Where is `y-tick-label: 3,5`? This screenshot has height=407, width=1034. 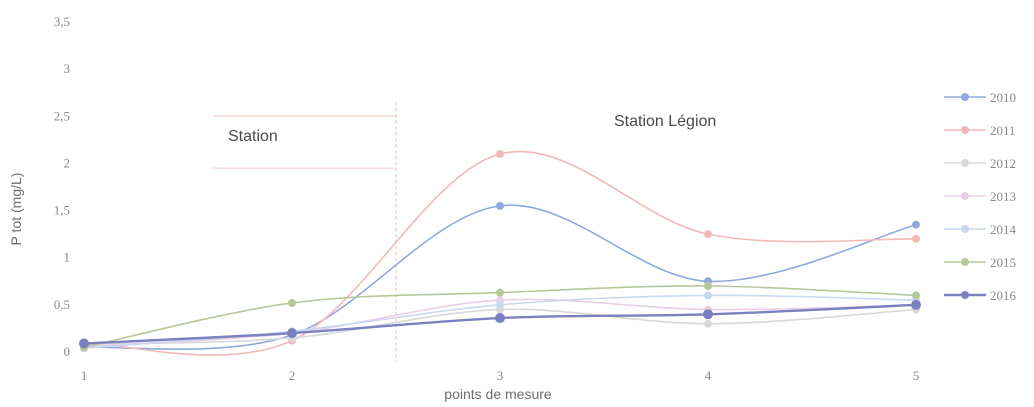 y-tick-label: 3,5 is located at coordinates (62, 21).